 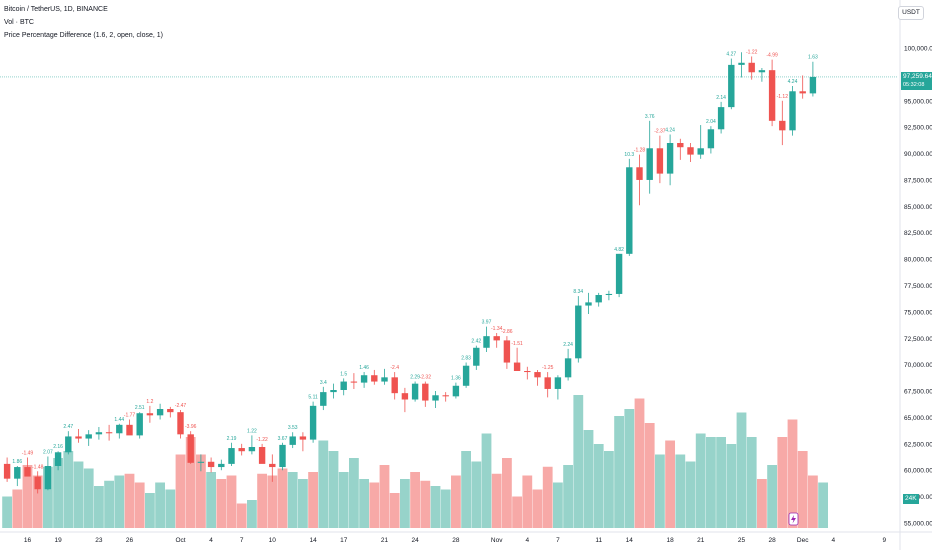 What do you see at coordinates (918, 233) in the screenshot?
I see `y-tick-label: 82,500.00` at bounding box center [918, 233].